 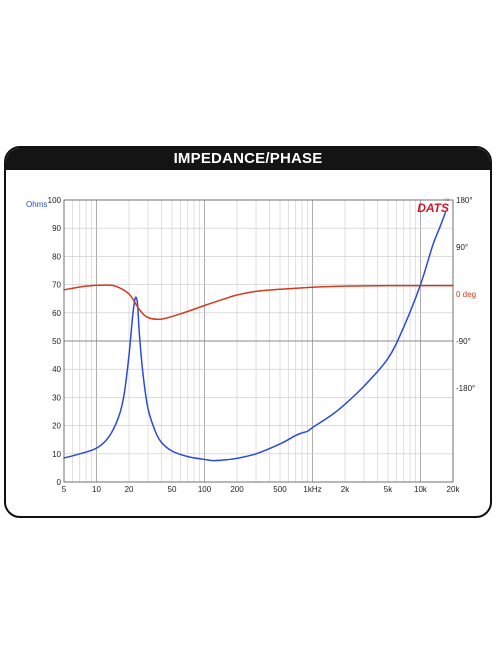 I want to click on y-axis-unit-label: Ohms, so click(x=36, y=204).